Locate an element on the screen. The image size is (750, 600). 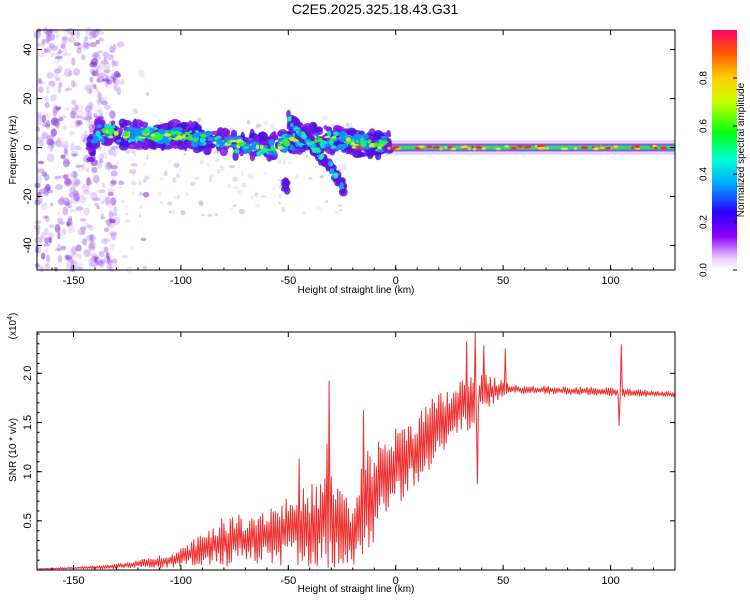
spectrogram-y-label: Frequency (Hz) is located at coordinates (13, 150).